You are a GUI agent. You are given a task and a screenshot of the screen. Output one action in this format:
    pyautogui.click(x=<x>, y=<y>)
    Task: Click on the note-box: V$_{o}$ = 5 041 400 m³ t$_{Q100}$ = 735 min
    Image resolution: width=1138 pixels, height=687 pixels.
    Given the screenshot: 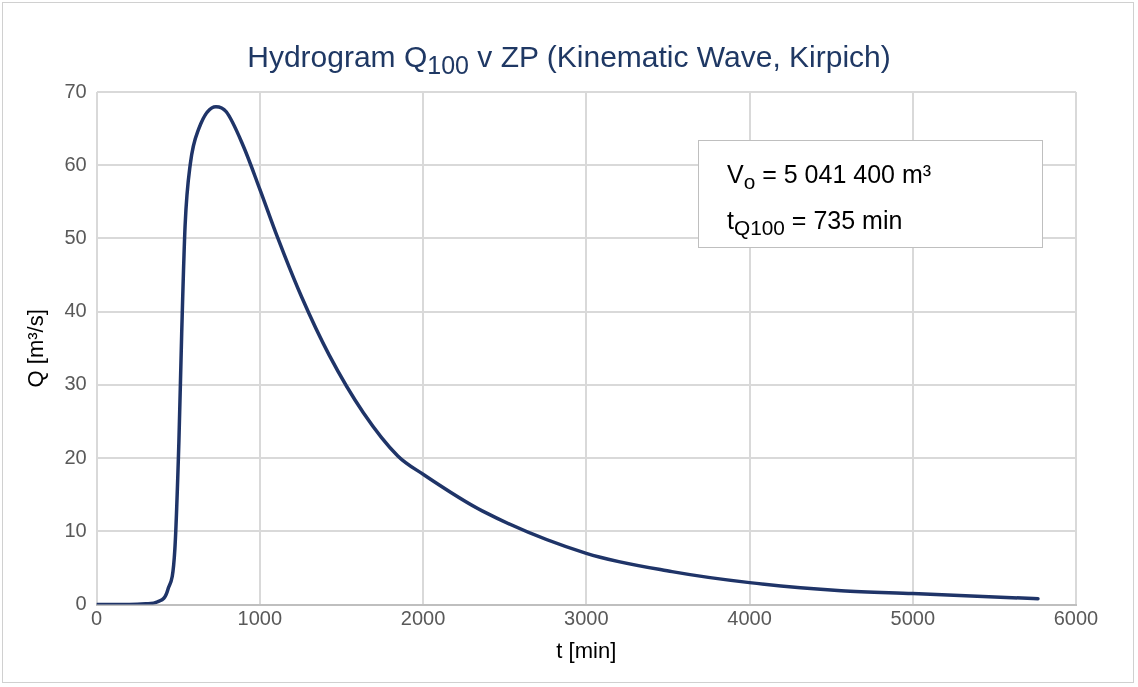 What is the action you would take?
    pyautogui.click(x=870, y=194)
    